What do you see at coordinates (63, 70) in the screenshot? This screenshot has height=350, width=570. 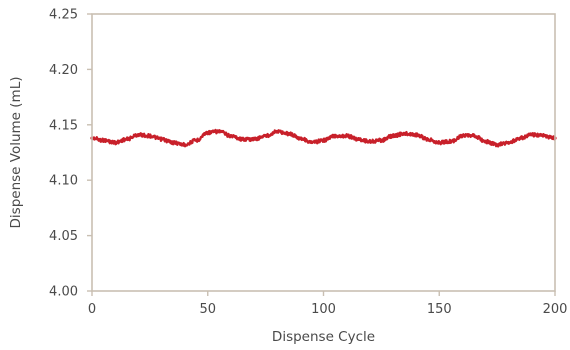 I see `y-tick-label: 4.20` at bounding box center [63, 70].